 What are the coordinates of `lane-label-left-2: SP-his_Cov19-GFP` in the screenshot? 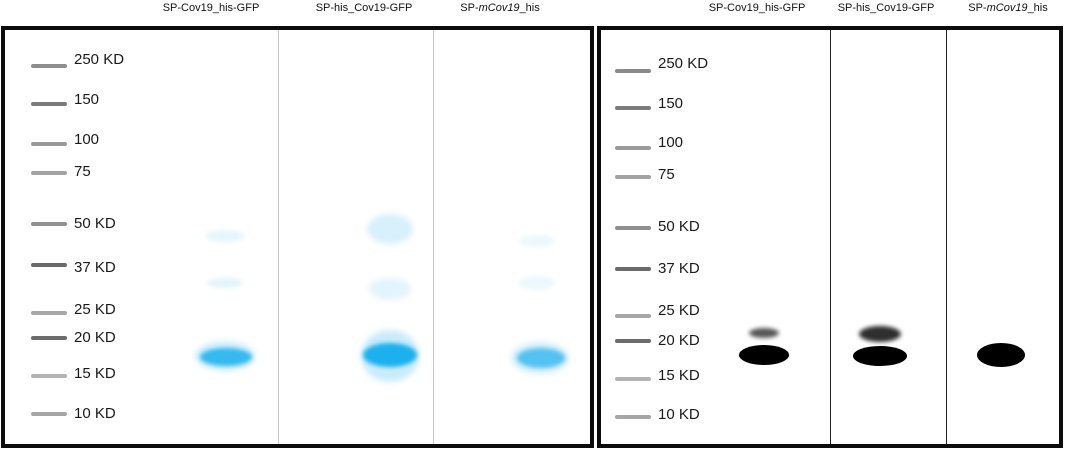 It's located at (364, 8).